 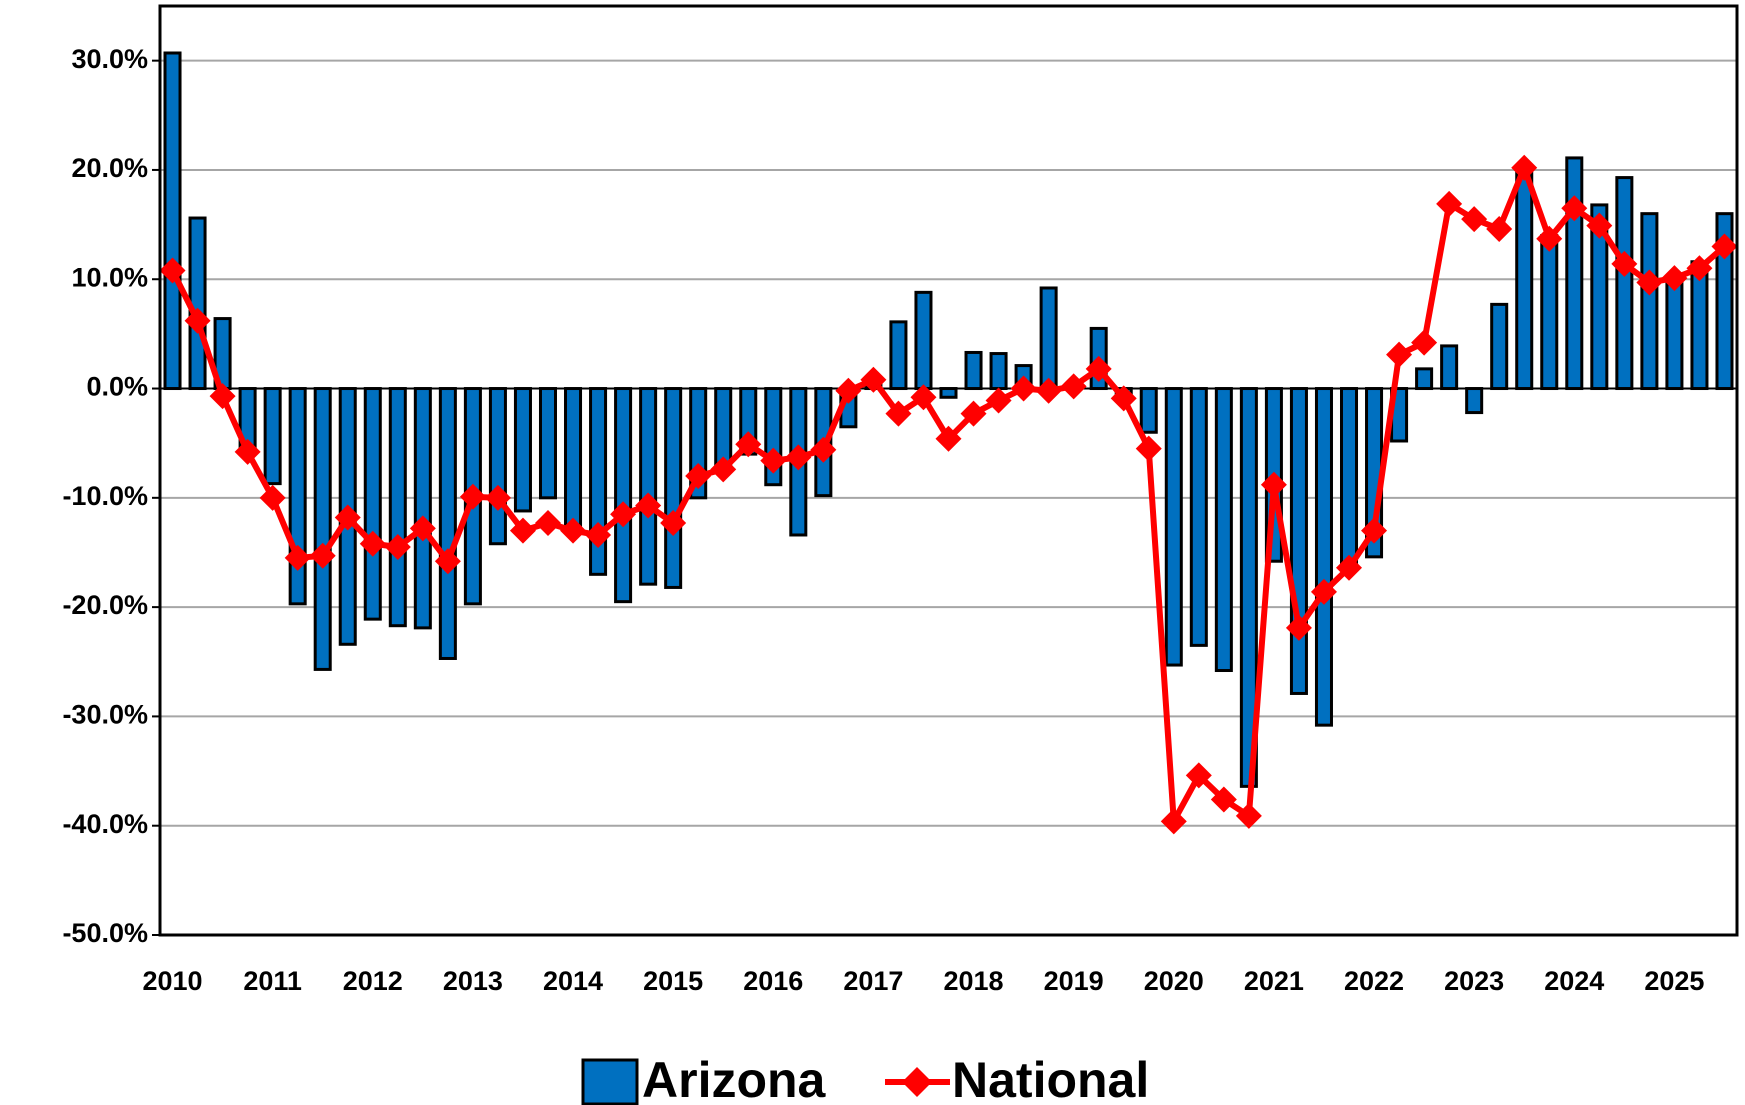 What do you see at coordinates (1274, 981) in the screenshot?
I see `x-tick-label: 2021` at bounding box center [1274, 981].